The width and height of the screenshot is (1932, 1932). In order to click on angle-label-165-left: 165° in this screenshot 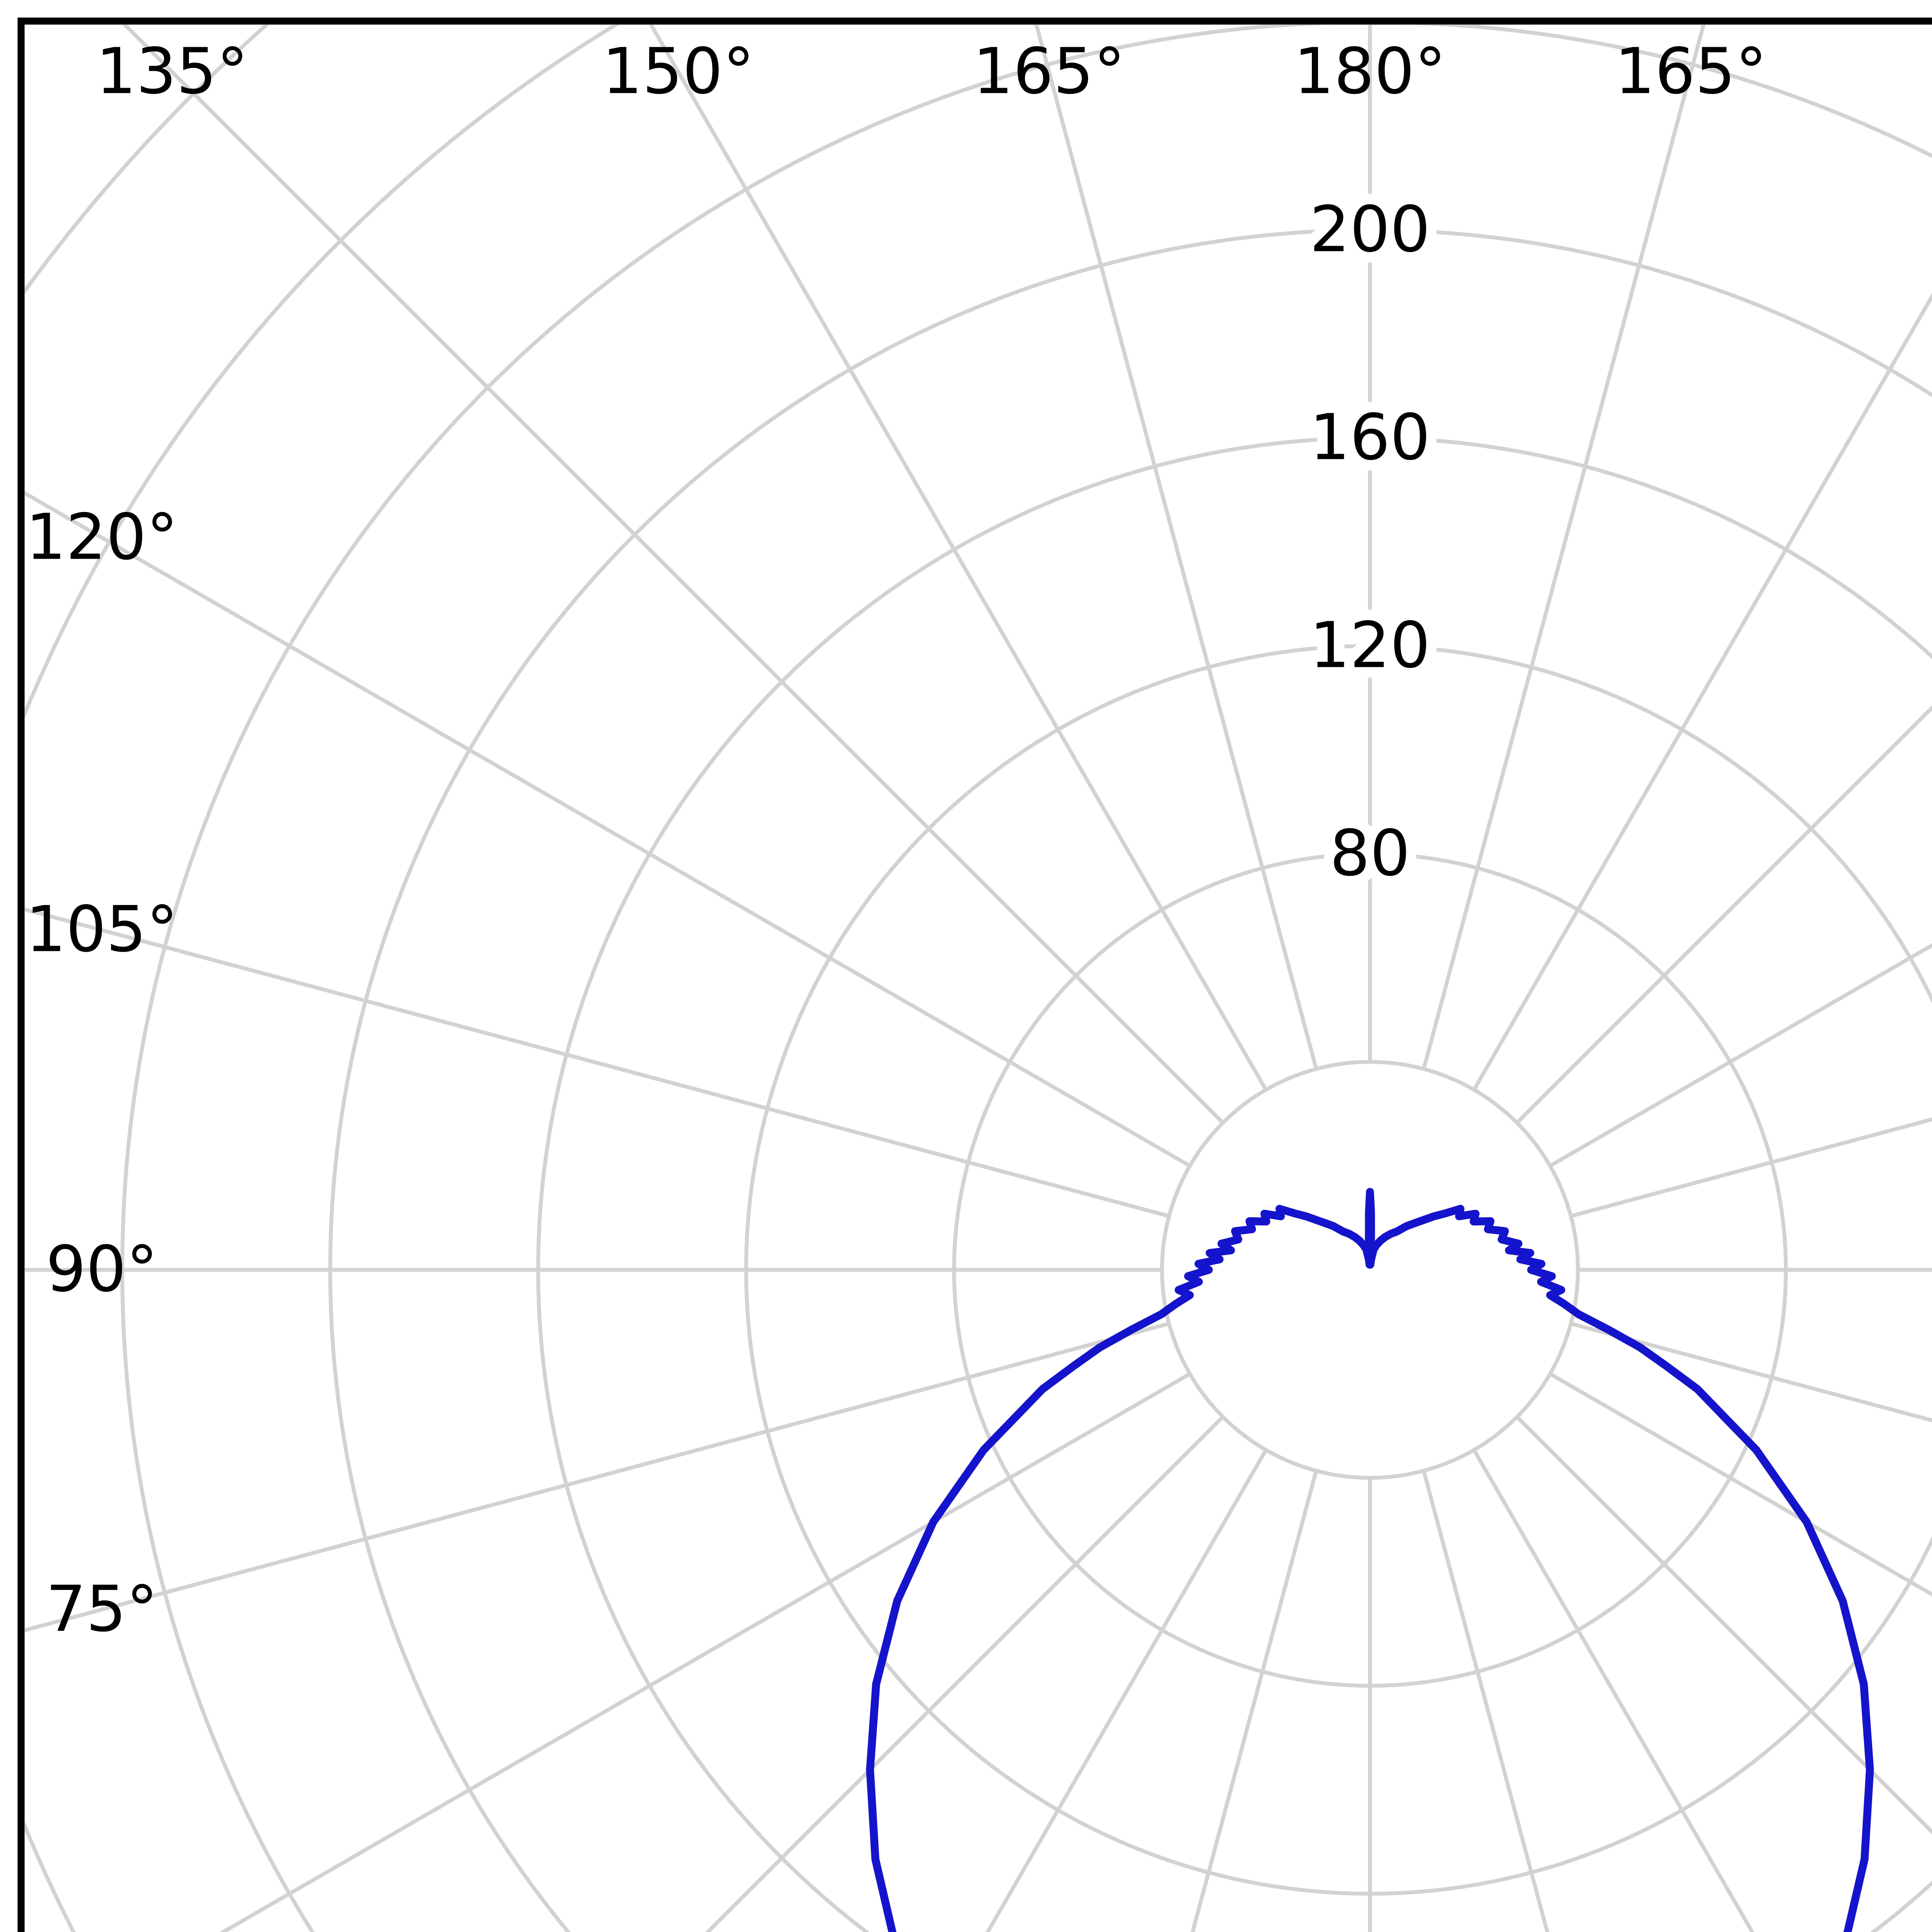, I will do `click(1049, 71)`.